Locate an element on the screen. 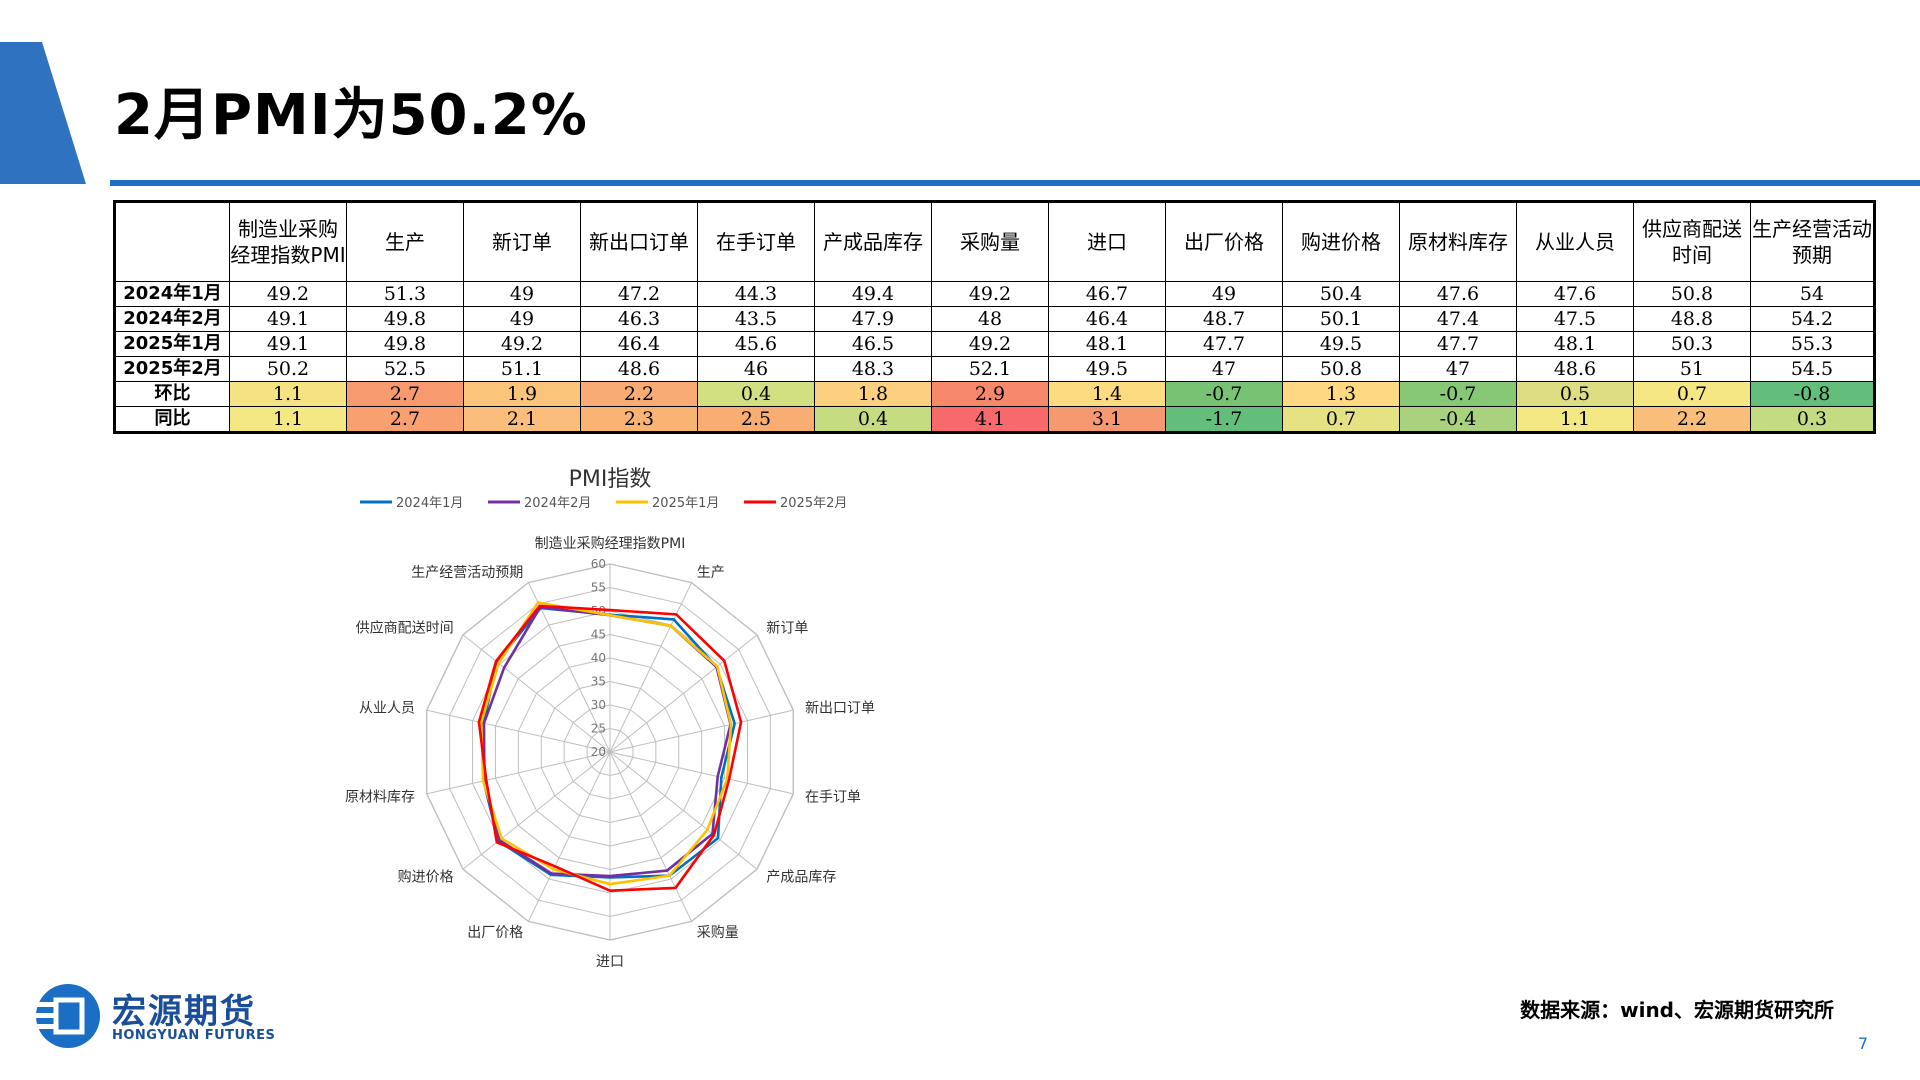 This screenshot has width=1920, height=1080. table-cell: 49 is located at coordinates (522, 319).